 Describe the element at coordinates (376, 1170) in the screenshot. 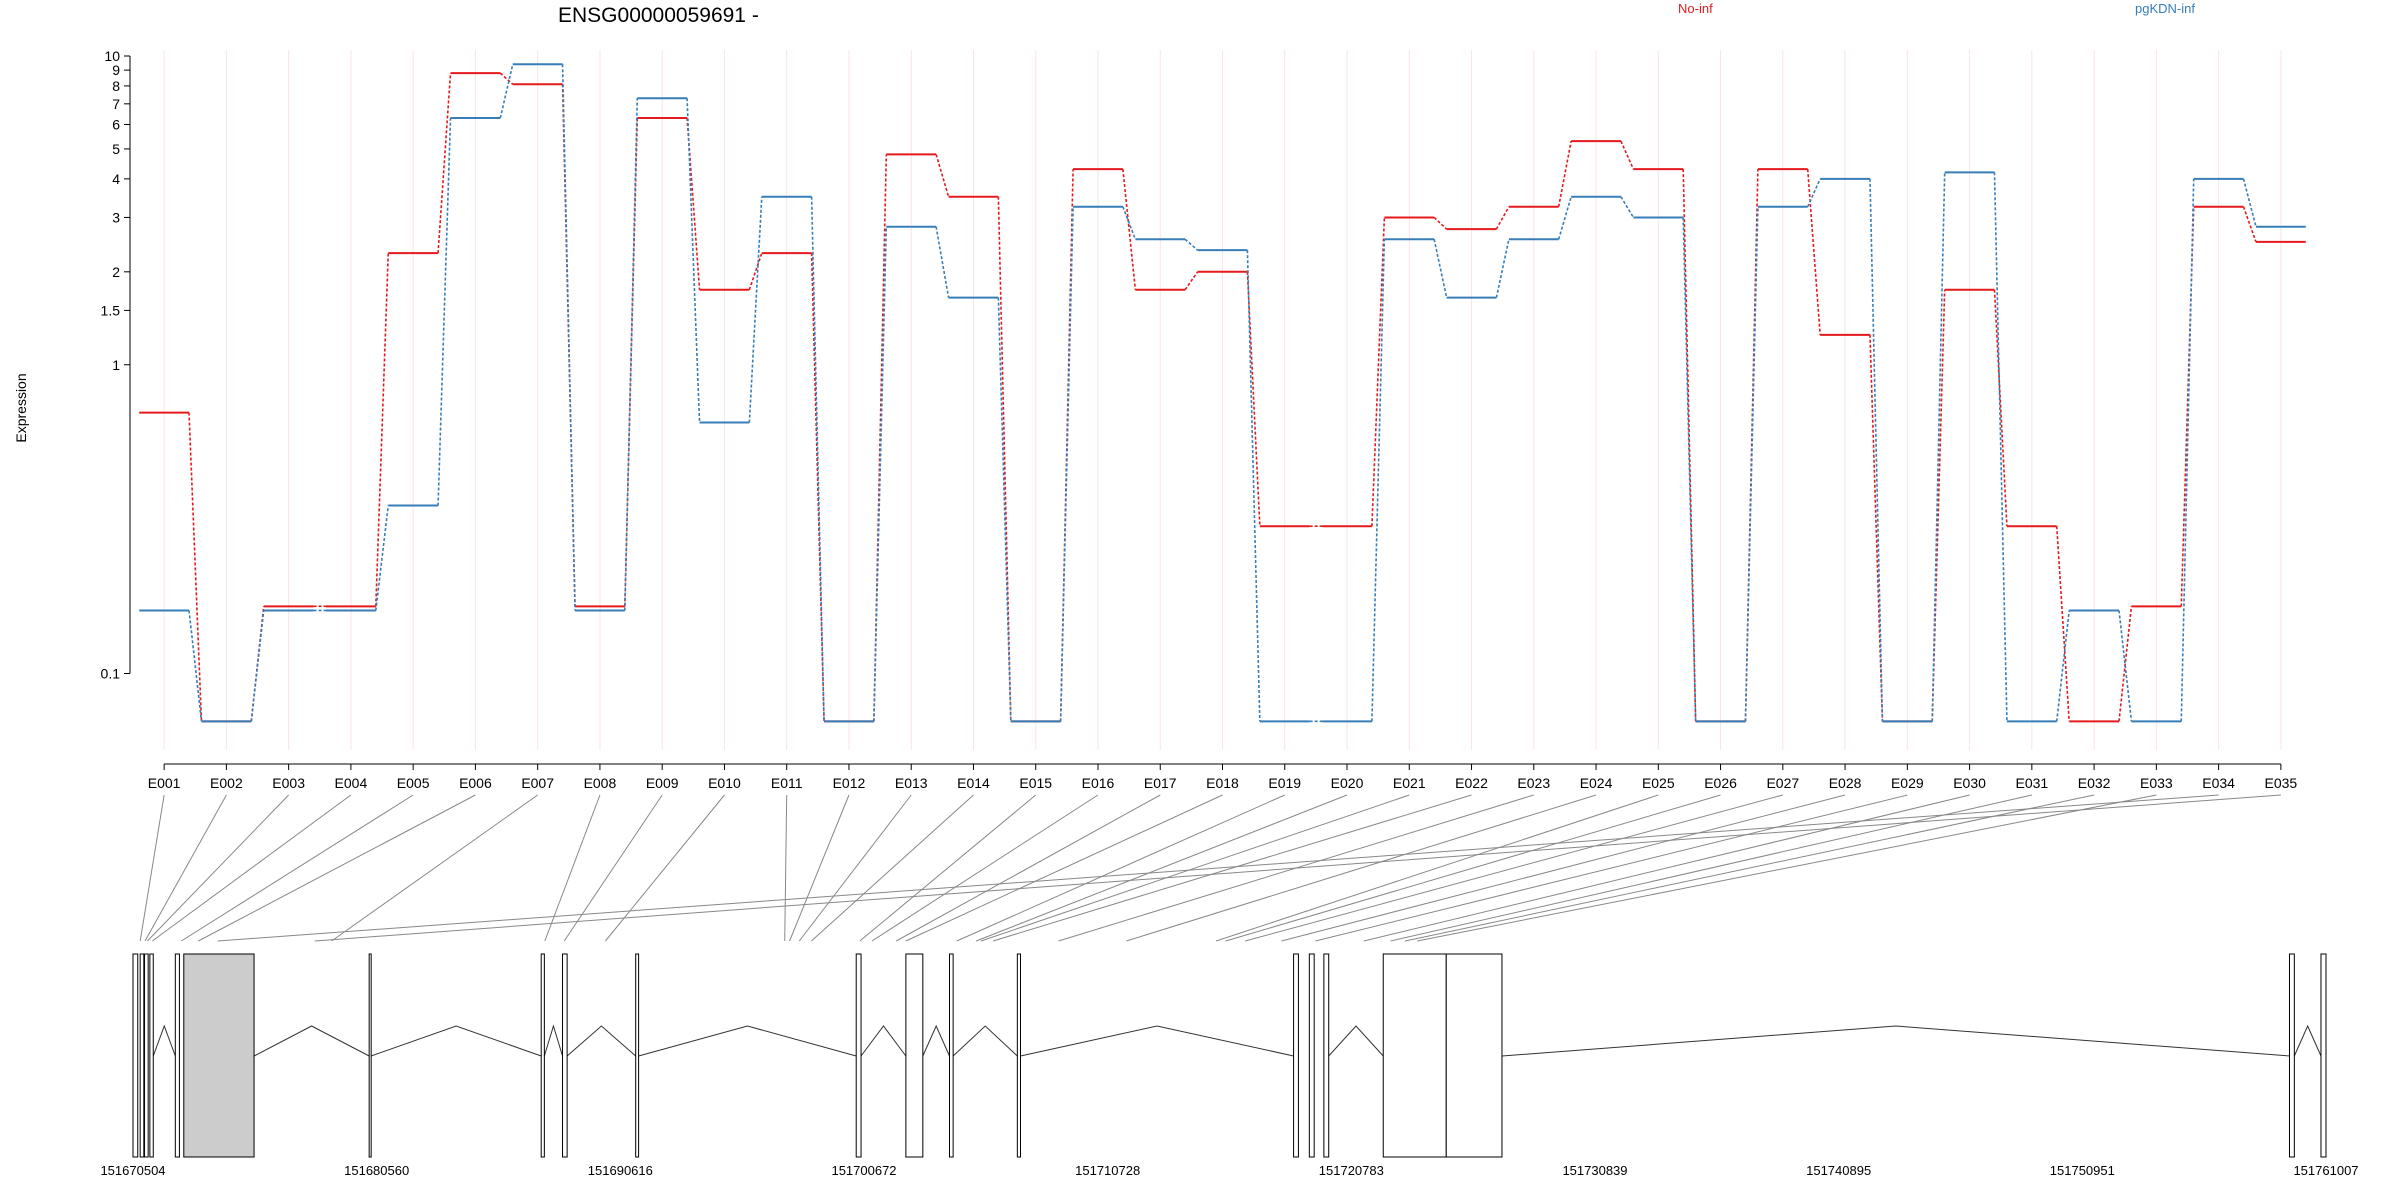

I see `genomic-tick-label: 151680560` at that location.